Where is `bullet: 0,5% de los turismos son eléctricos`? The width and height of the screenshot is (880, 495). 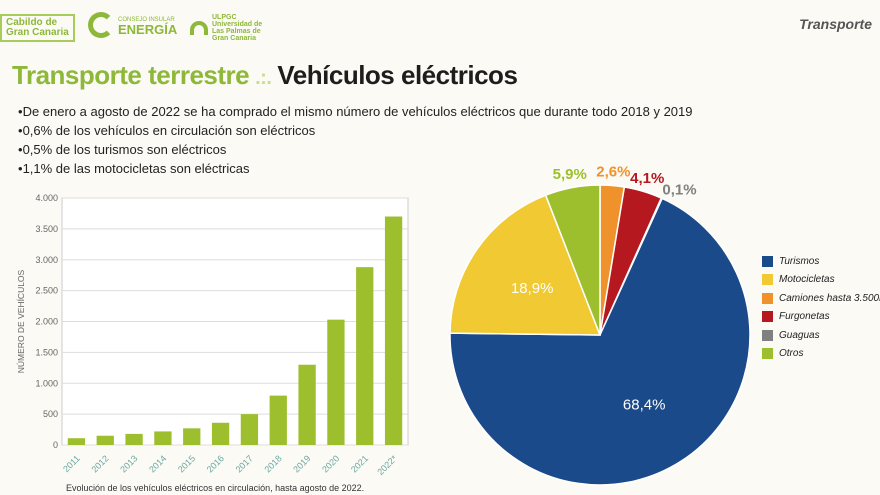 bullet: 0,5% de los turismos son eléctricos is located at coordinates (355, 149).